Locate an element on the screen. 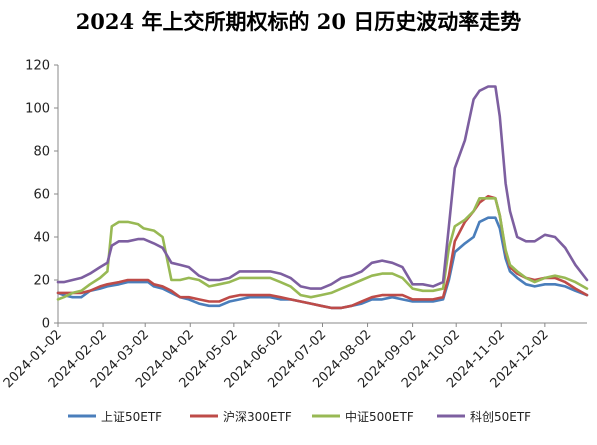 This screenshot has width=597, height=445. y-tick-label: 60 is located at coordinates (41, 195).